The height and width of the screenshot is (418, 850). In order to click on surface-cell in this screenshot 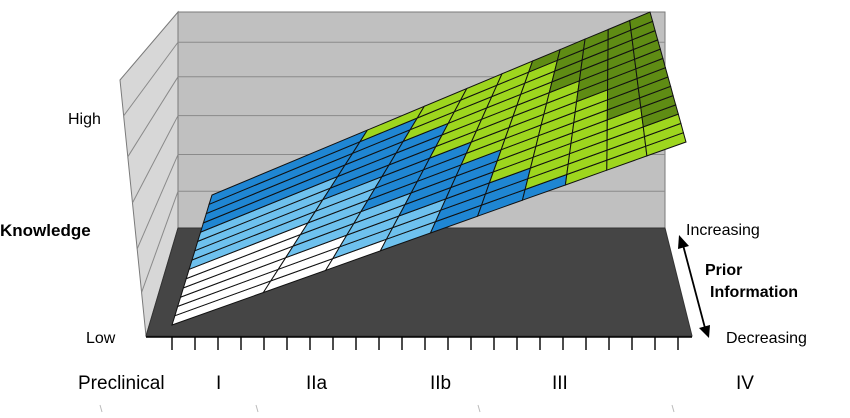, I will do `click(641, 21)`.